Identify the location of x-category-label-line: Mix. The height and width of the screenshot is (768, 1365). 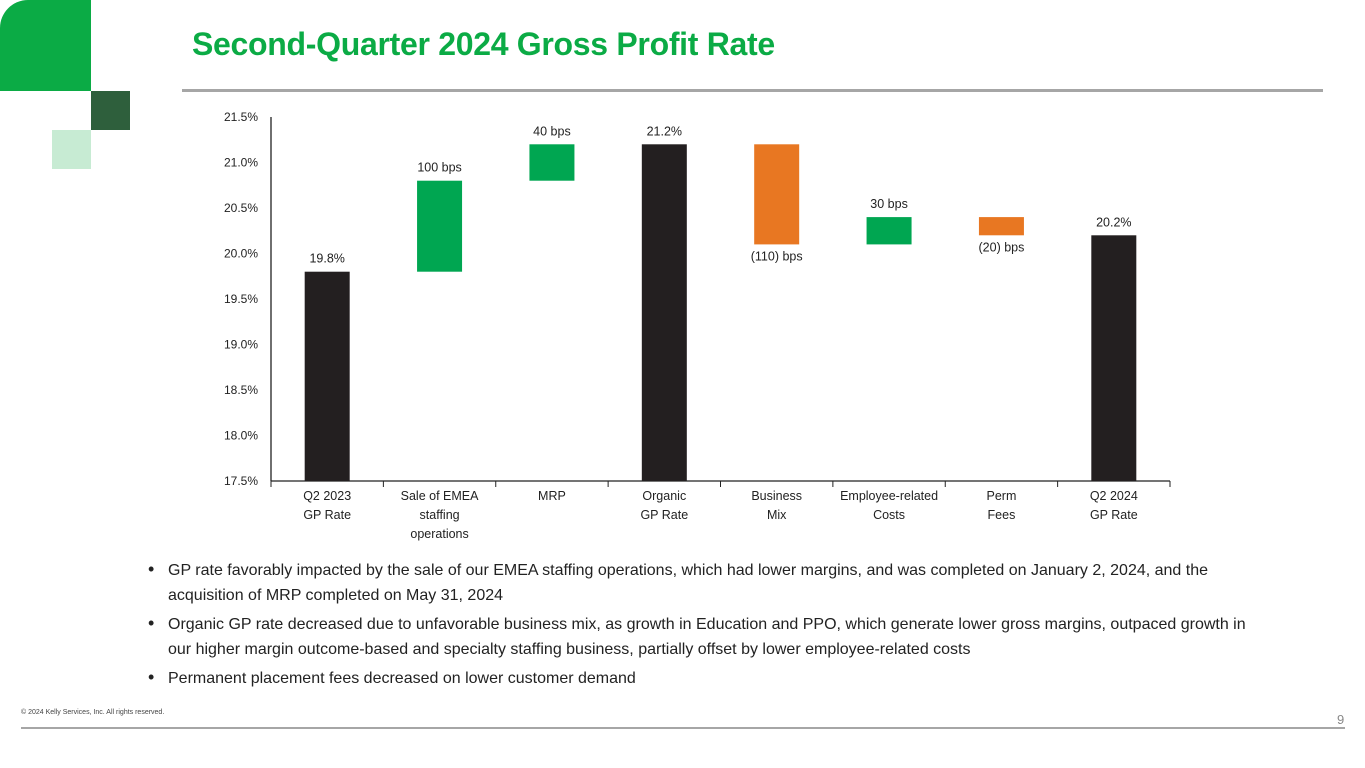
(777, 515).